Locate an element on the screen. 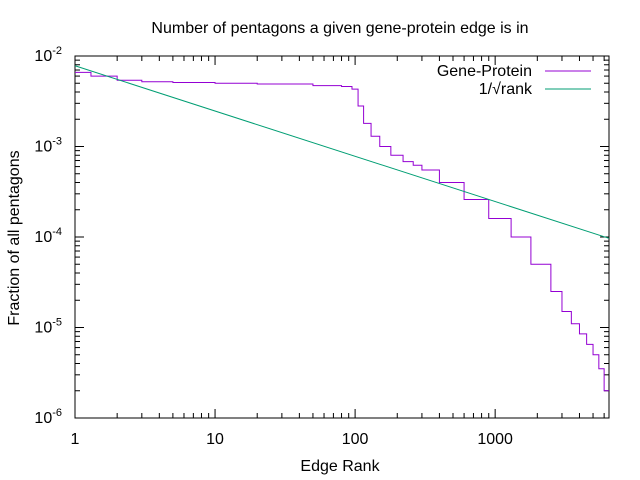  legend-label-1: Gene-Protein is located at coordinates (484, 71).